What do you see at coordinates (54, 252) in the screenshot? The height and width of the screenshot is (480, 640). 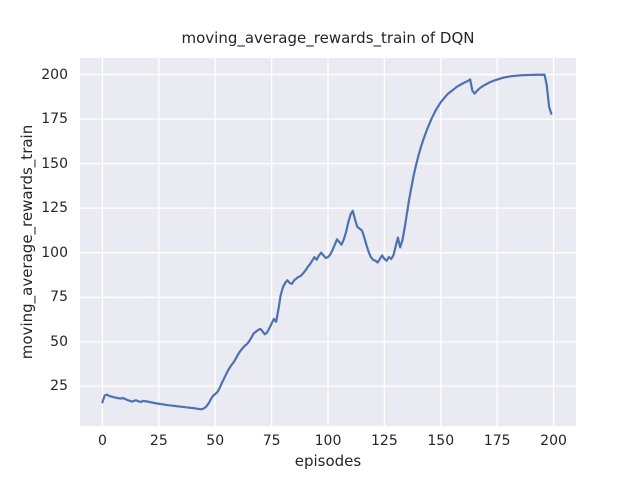 I see `y-tick-label: 100` at bounding box center [54, 252].